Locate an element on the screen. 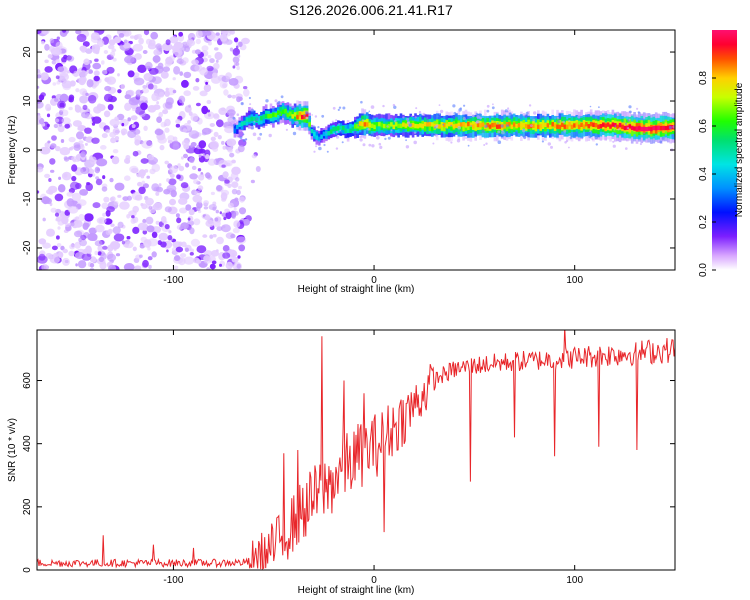 Image resolution: width=750 pixels, height=600 pixels. snr-y-label: SNR (10 * v/v) is located at coordinates (12, 450).